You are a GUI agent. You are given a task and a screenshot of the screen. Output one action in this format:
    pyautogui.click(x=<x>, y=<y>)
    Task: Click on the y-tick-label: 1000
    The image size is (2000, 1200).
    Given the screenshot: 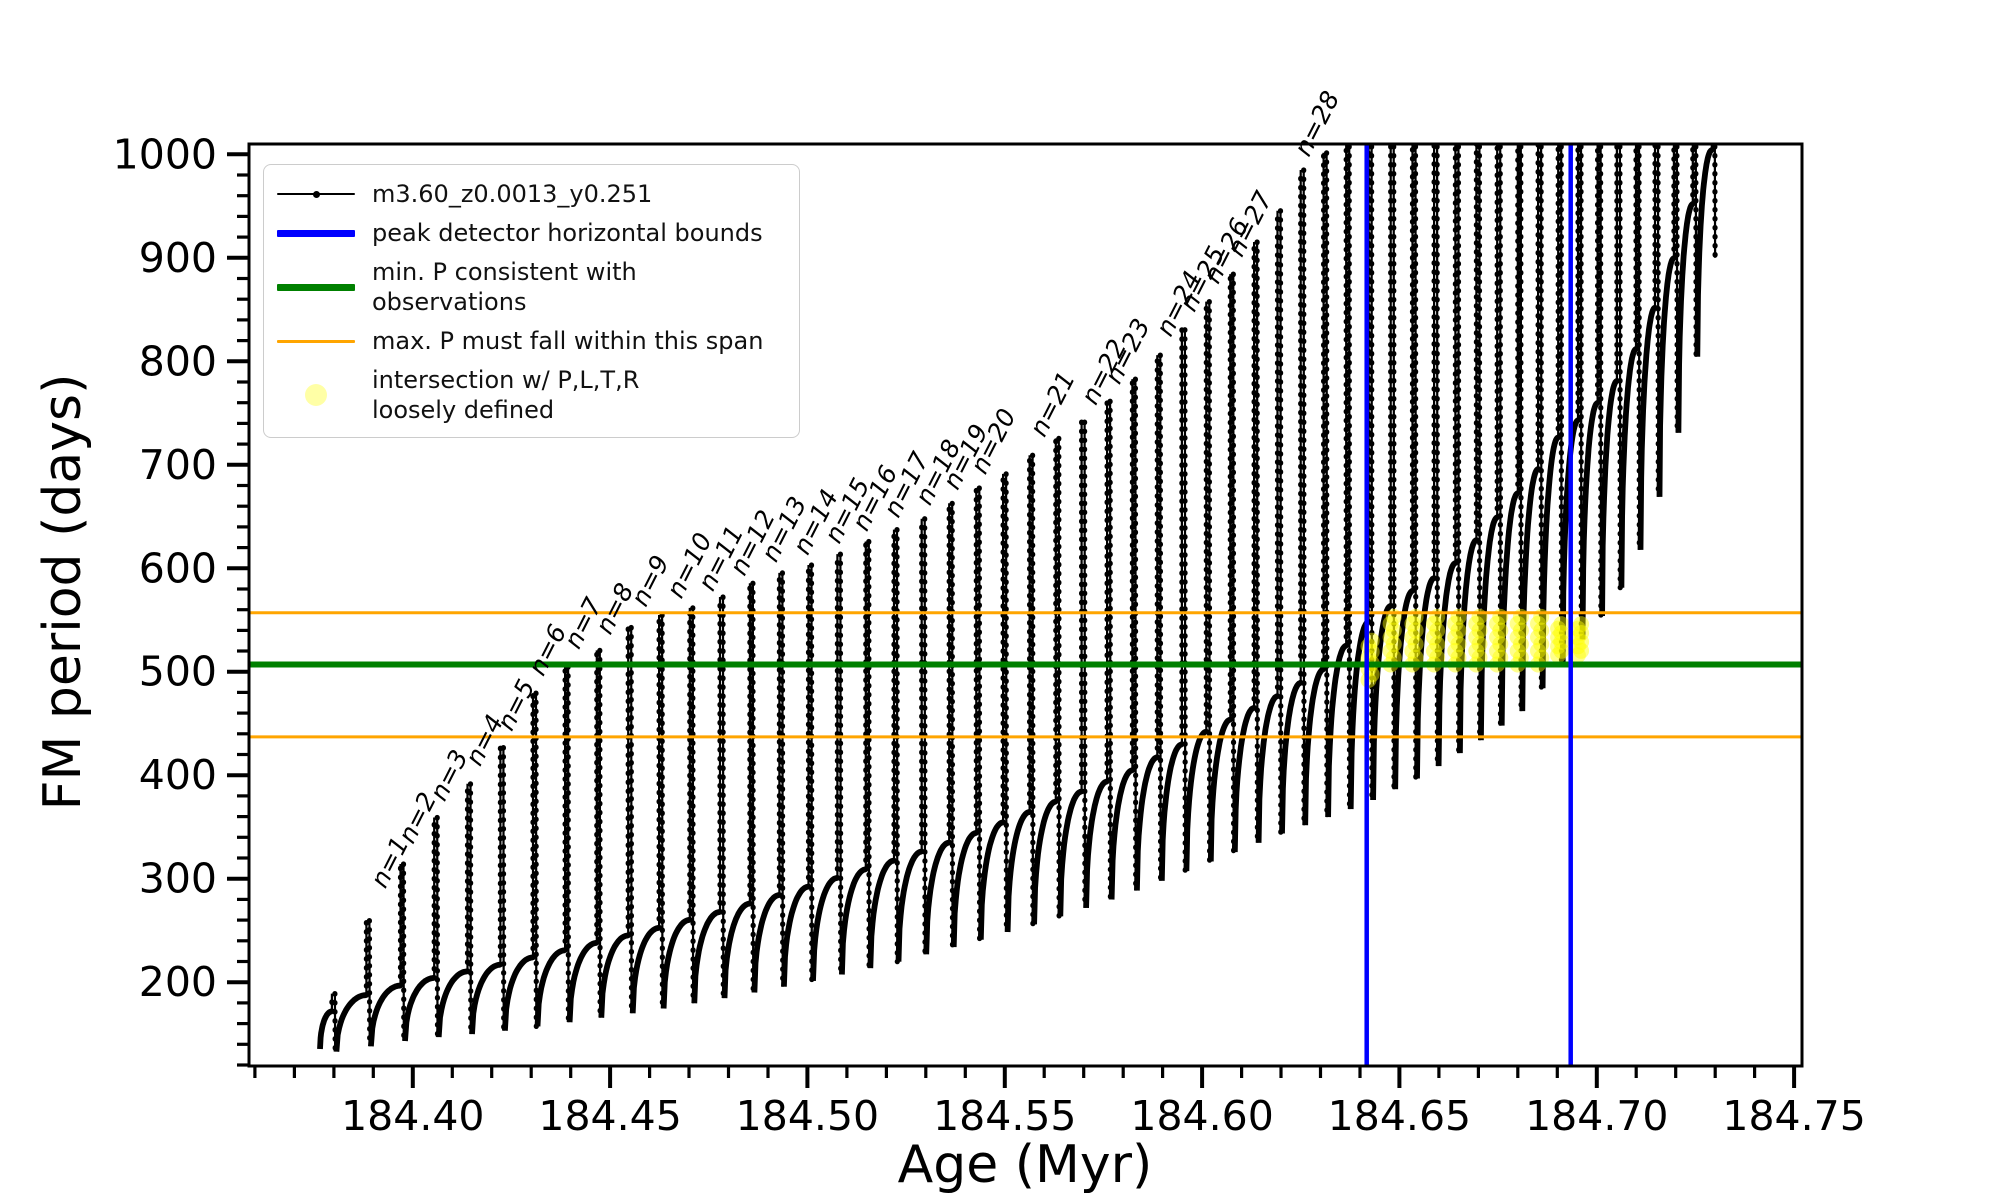 What is the action you would take?
    pyautogui.click(x=165, y=154)
    